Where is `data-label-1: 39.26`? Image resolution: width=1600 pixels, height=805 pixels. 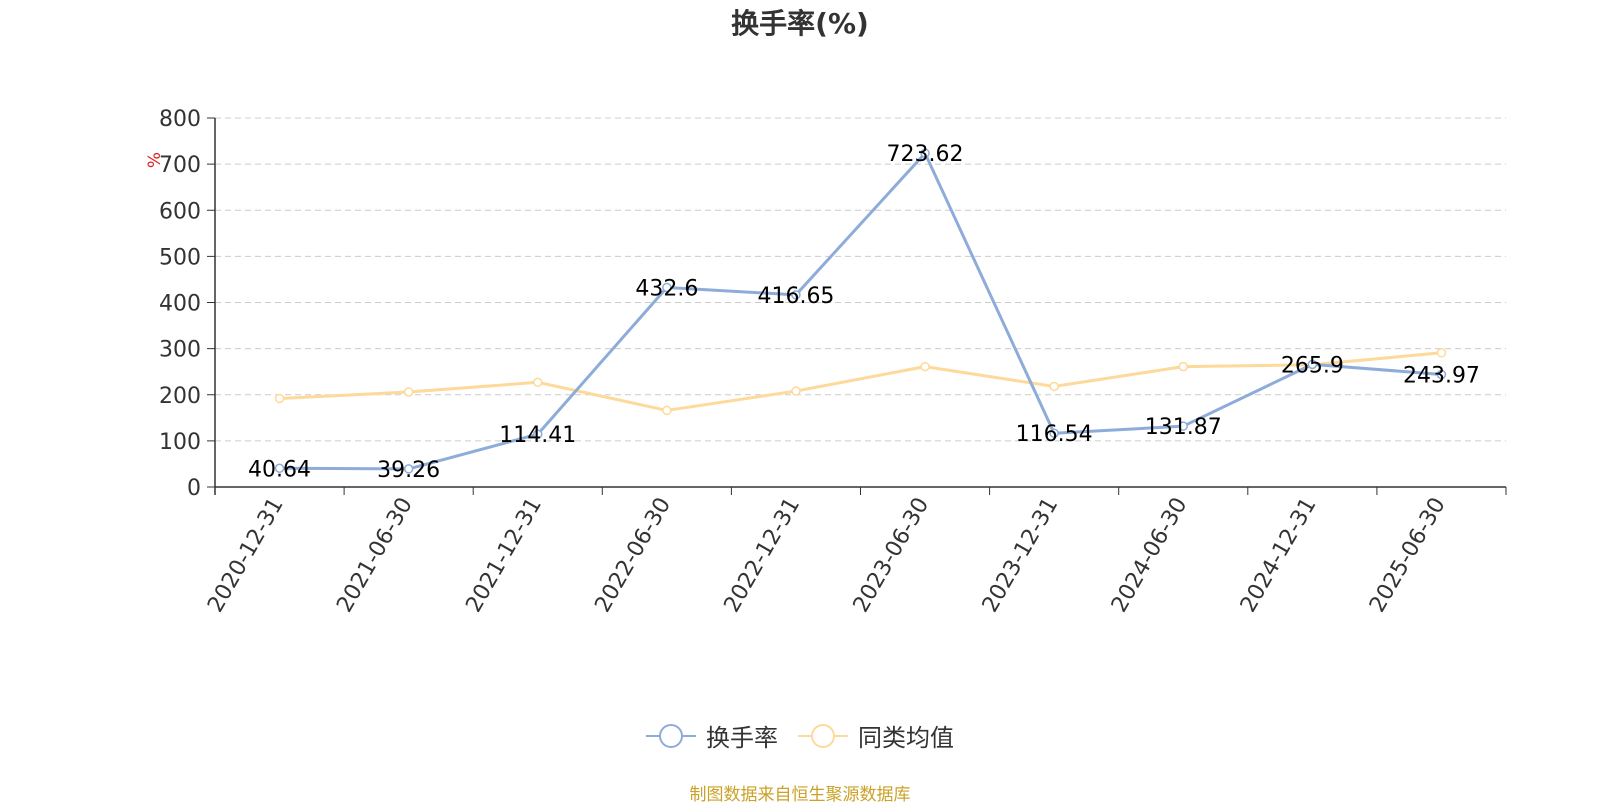
data-label-1: 39.26 is located at coordinates (408, 470).